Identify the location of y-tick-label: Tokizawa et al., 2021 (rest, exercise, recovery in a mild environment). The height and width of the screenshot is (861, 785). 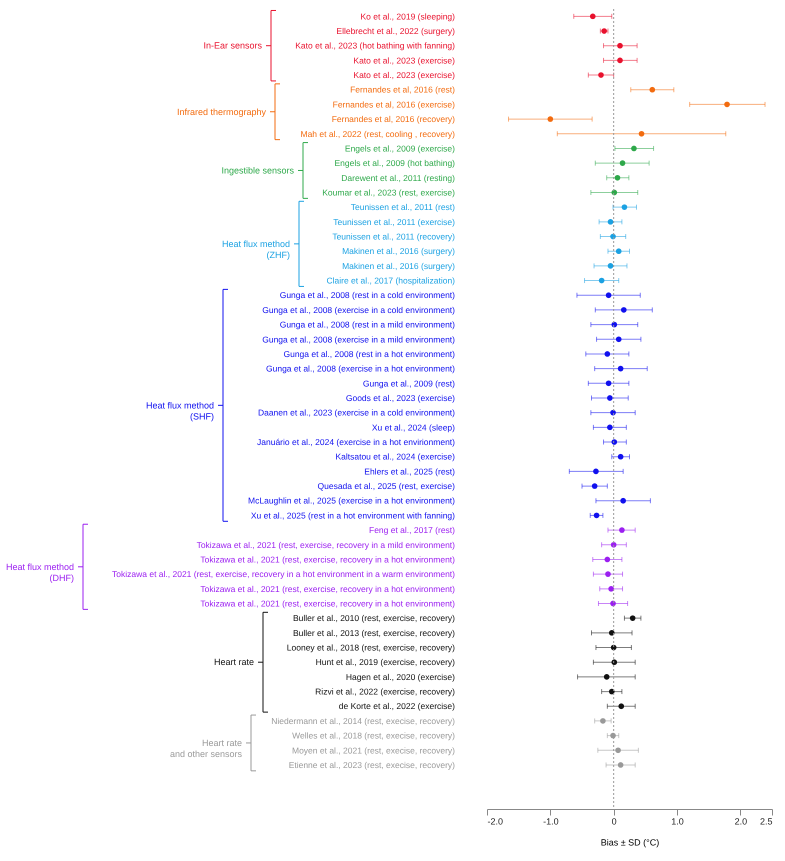
(326, 545).